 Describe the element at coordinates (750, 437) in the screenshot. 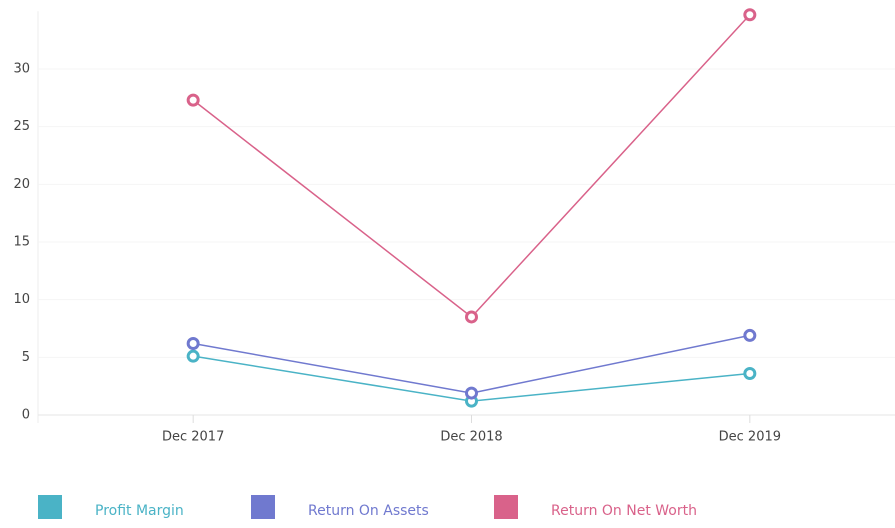

I see `x-tick-label: Dec 2019` at that location.